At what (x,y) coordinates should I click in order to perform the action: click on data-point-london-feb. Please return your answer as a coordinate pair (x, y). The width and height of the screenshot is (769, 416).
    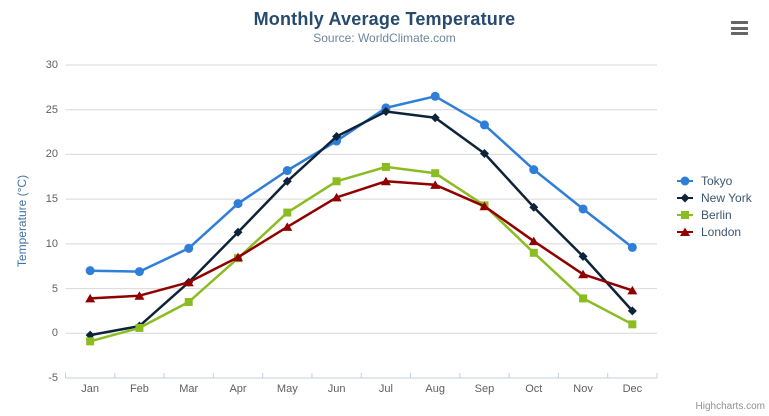
    Looking at the image, I should click on (139, 295).